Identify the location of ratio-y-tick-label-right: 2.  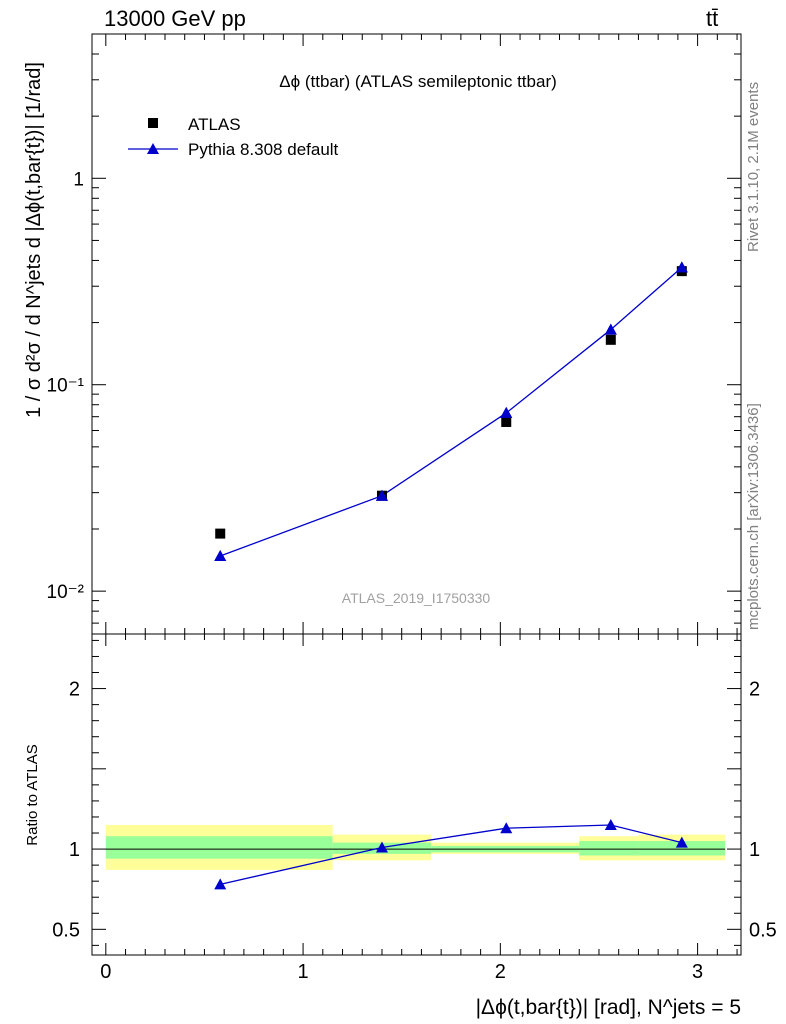
(754, 690).